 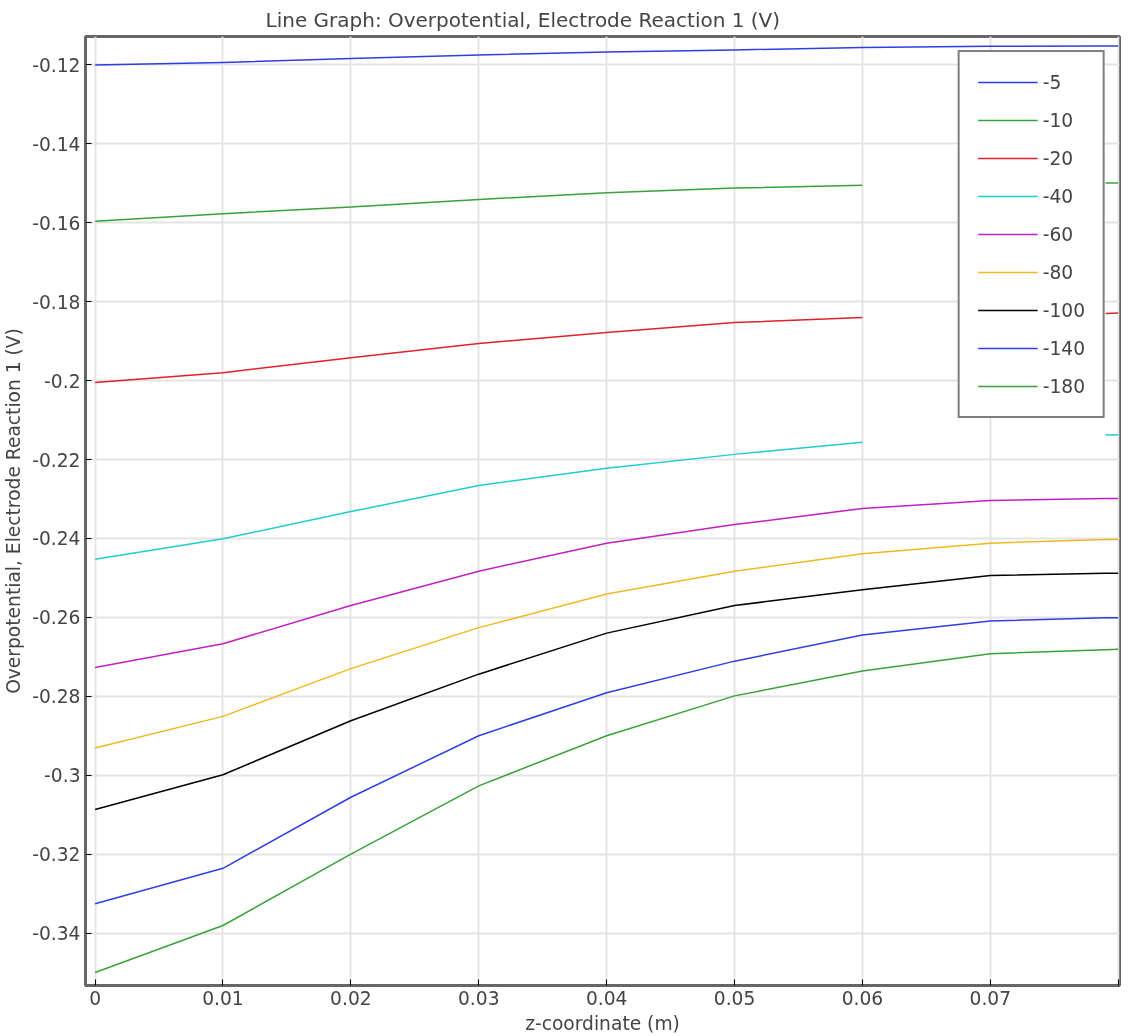 What do you see at coordinates (62, 776) in the screenshot?
I see `y-tick-label: -0.3` at bounding box center [62, 776].